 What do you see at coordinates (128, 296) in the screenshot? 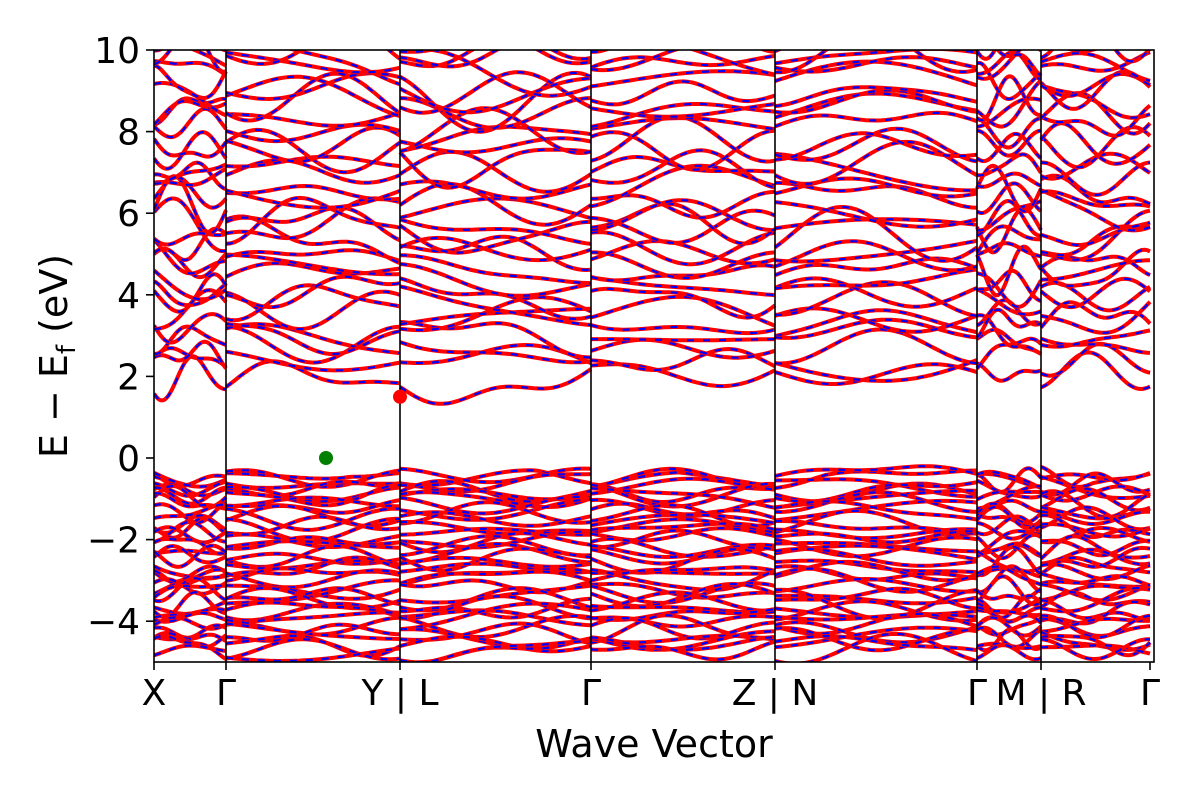
I see `y-tick-label: 4` at bounding box center [128, 296].